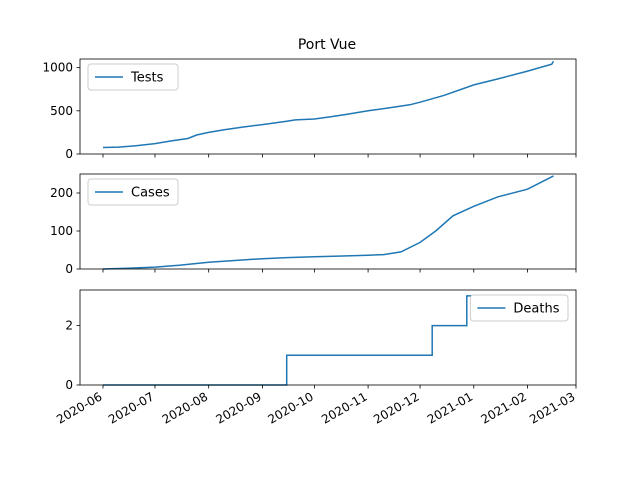 This screenshot has width=640, height=480. I want to click on x-tick-label: 2020-07, so click(131, 407).